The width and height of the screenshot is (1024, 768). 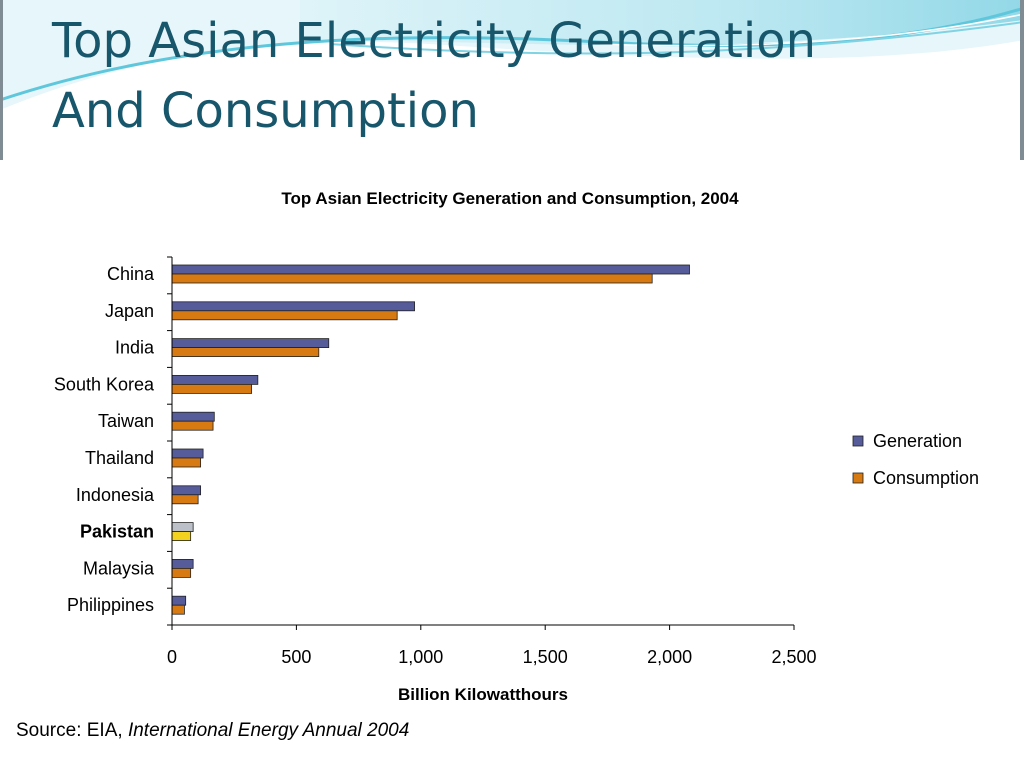 What do you see at coordinates (250, 343) in the screenshot?
I see `bar-india-generation` at bounding box center [250, 343].